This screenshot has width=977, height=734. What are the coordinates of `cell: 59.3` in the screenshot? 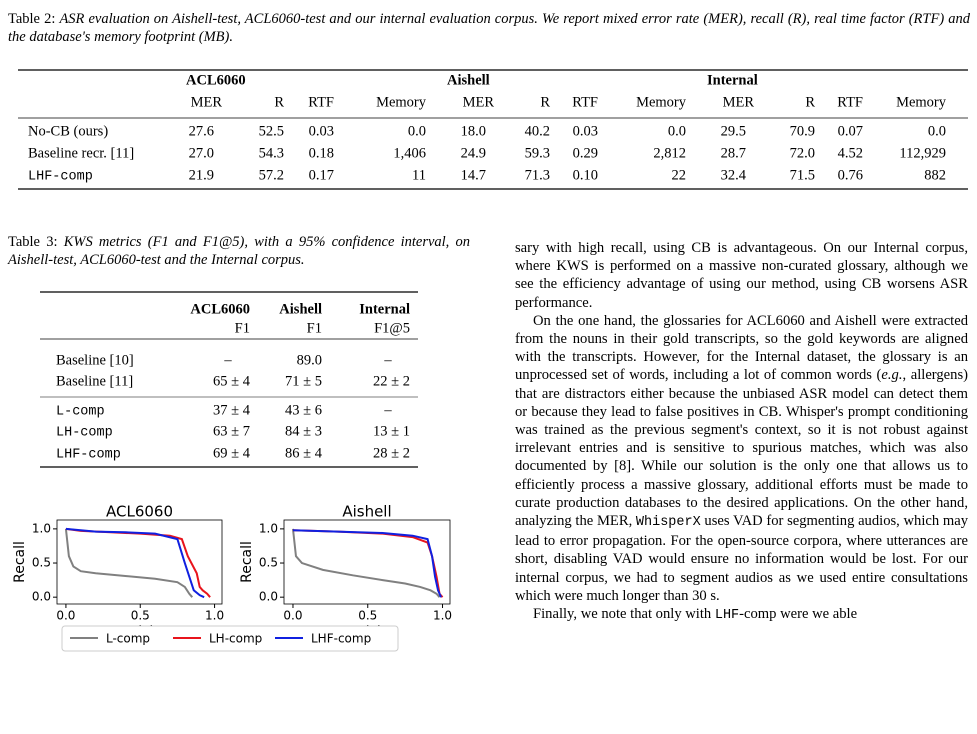 It's located at (537, 153).